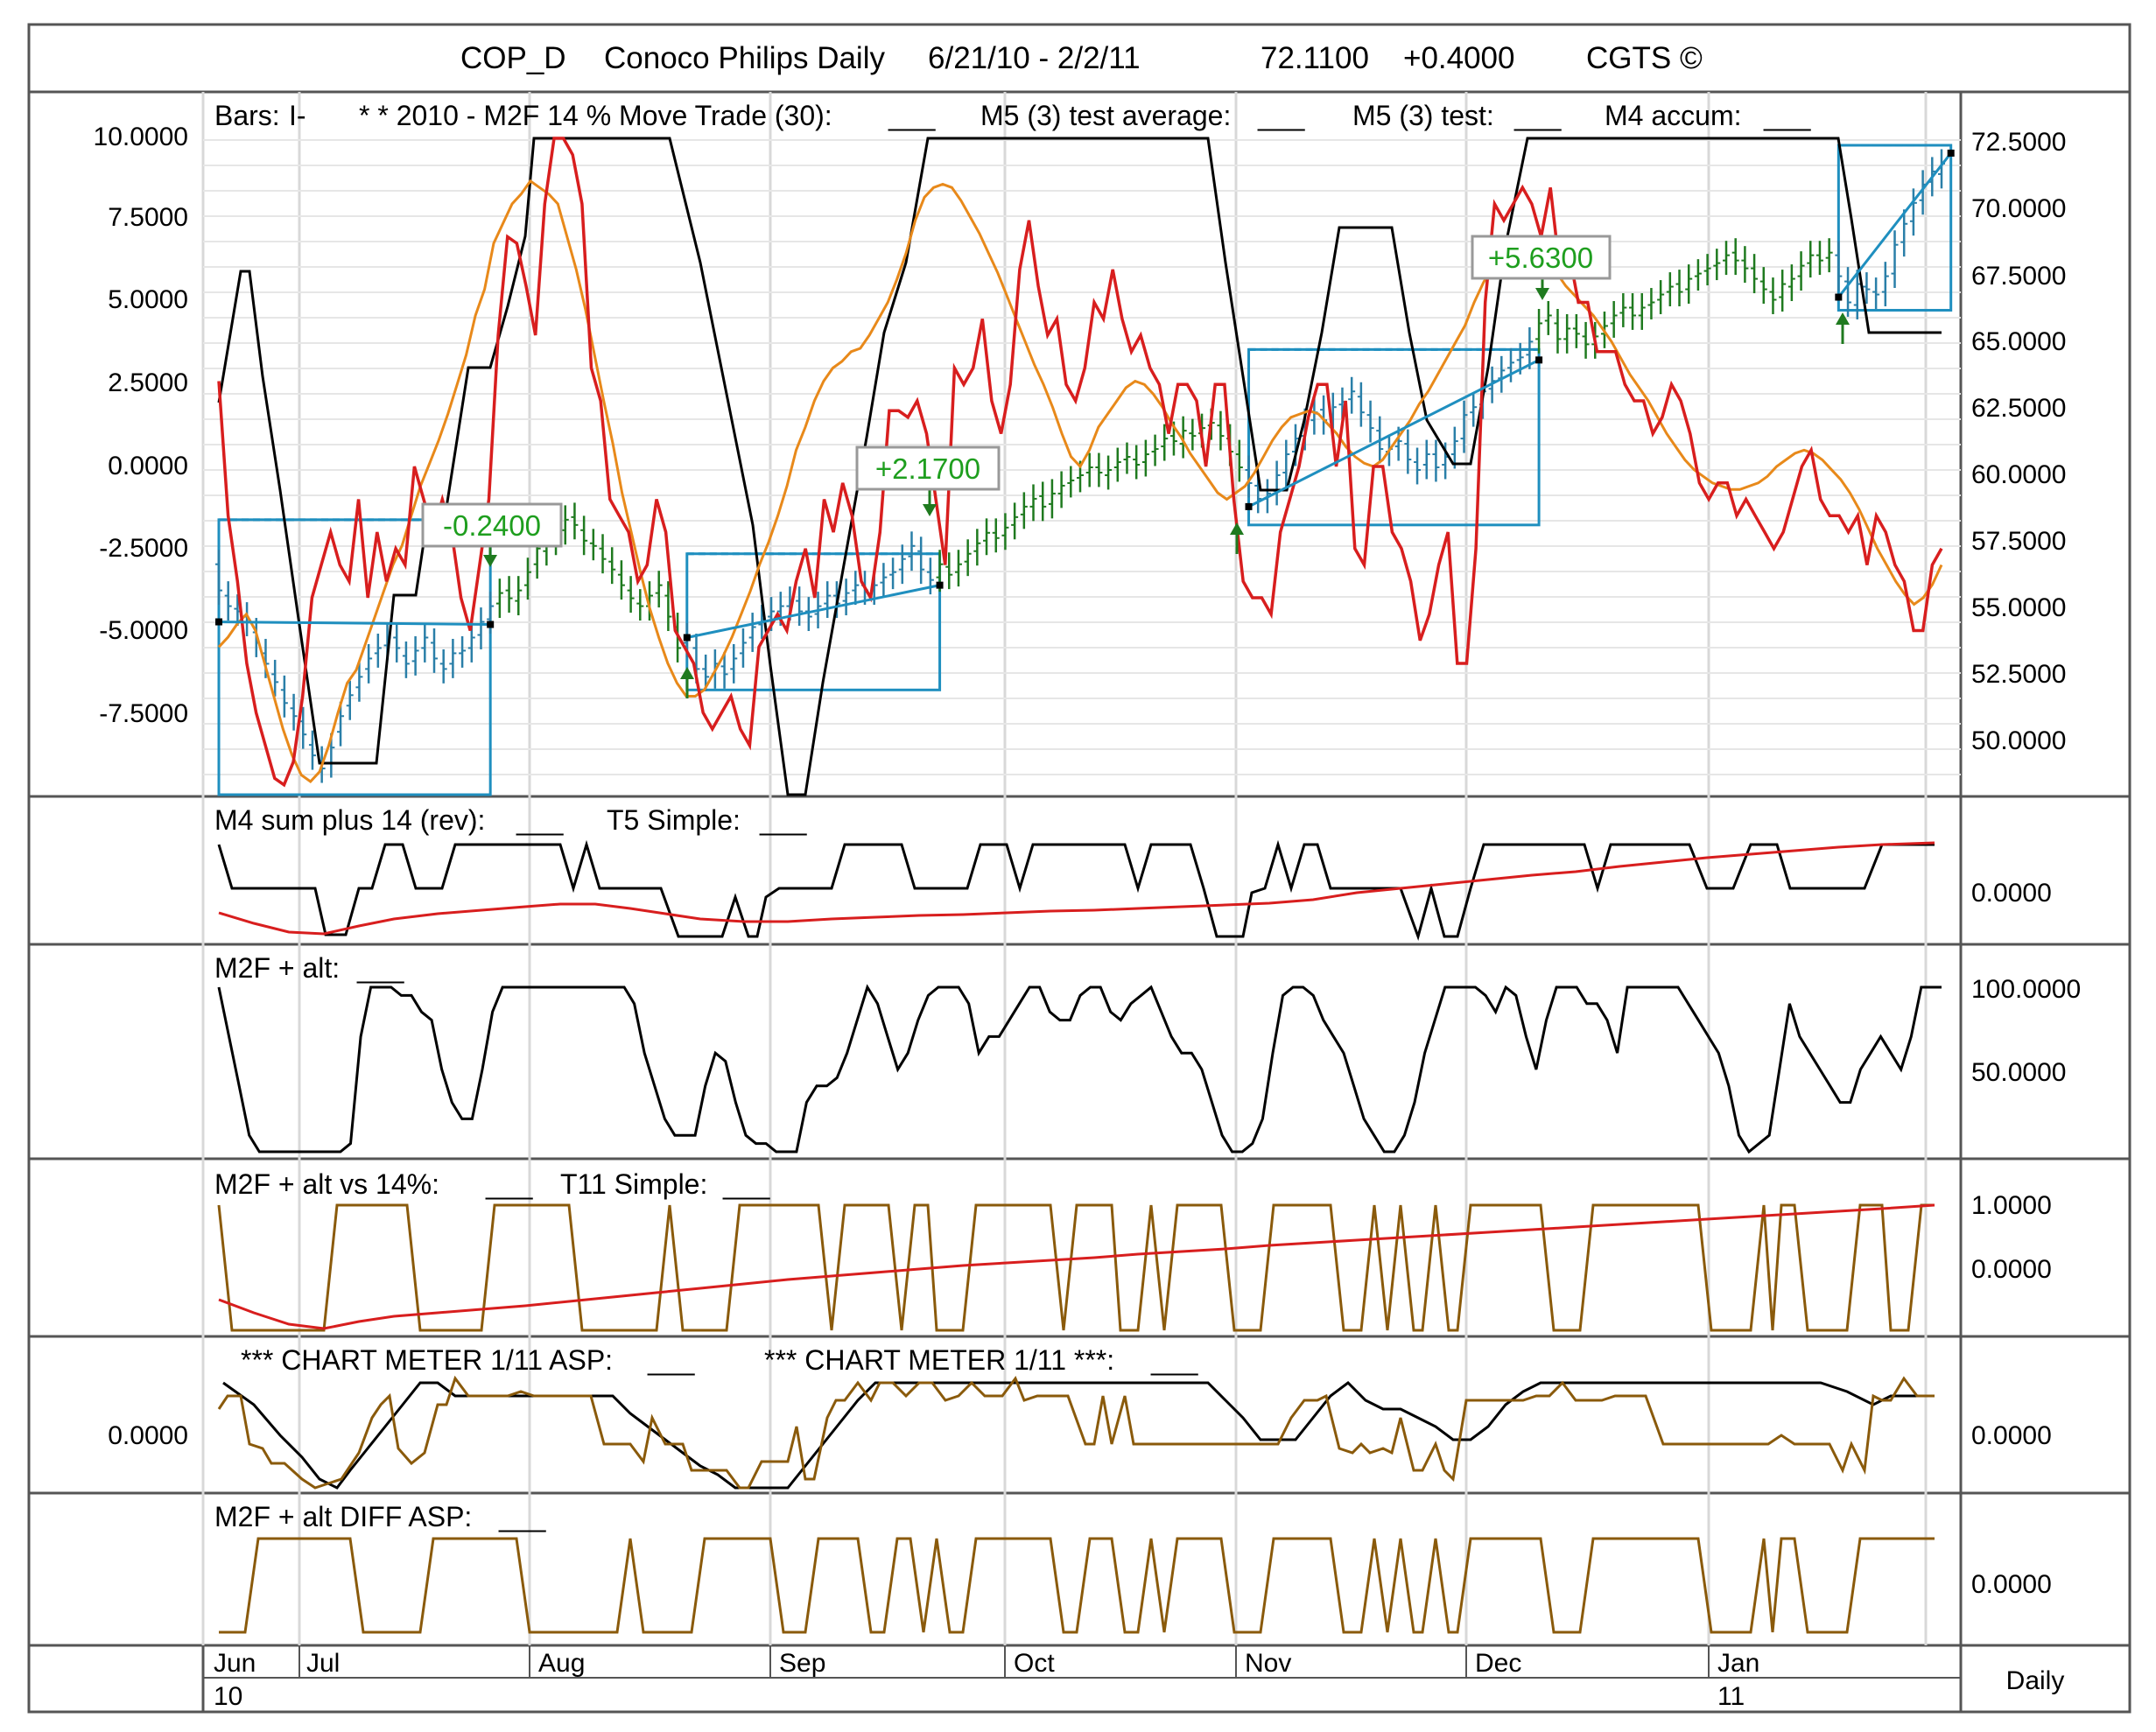 The height and width of the screenshot is (1732, 2156). I want to click on m2f-alt-tick-100: 100.0000, so click(2026, 990).